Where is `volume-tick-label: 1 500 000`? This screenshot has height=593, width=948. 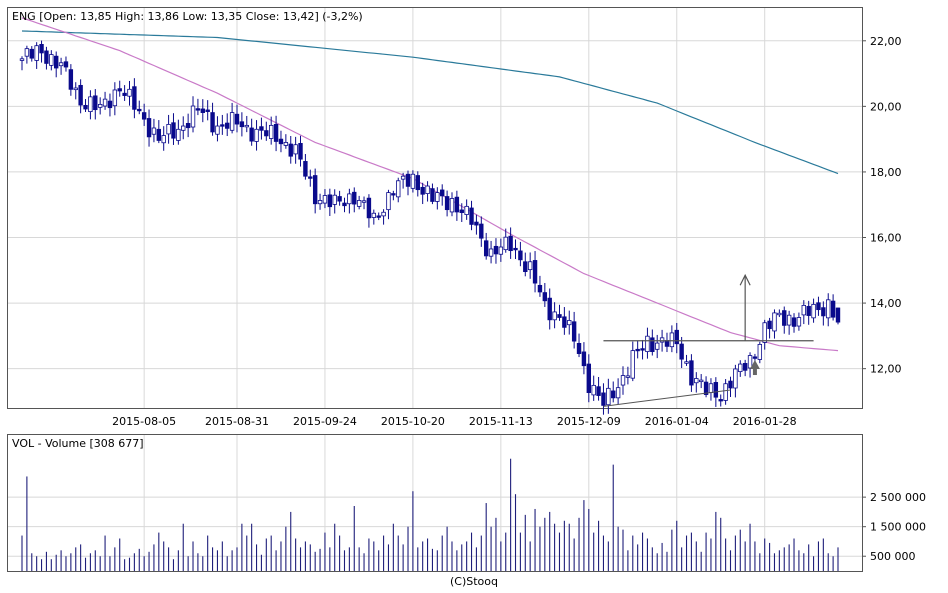
volume-tick-label: 1 500 000 is located at coordinates (898, 527).